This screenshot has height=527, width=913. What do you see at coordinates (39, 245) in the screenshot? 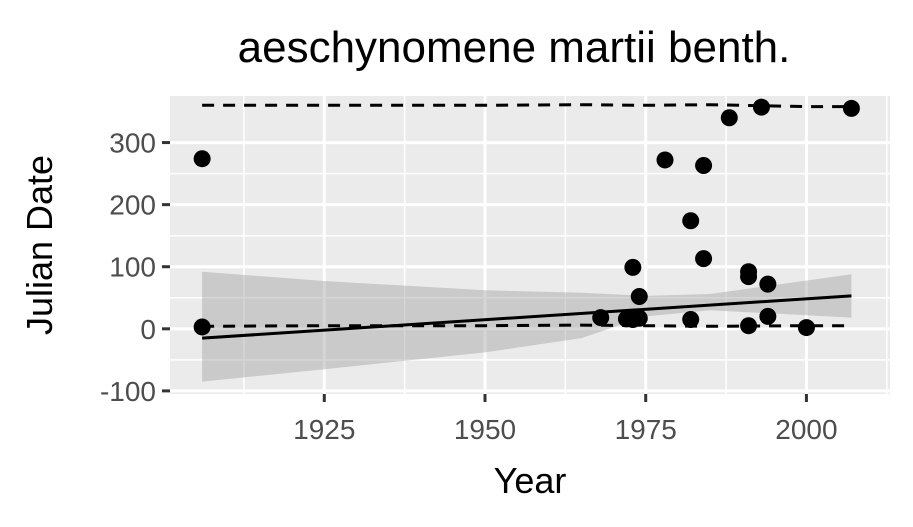
I see `y-axis-title: Julian Date` at bounding box center [39, 245].